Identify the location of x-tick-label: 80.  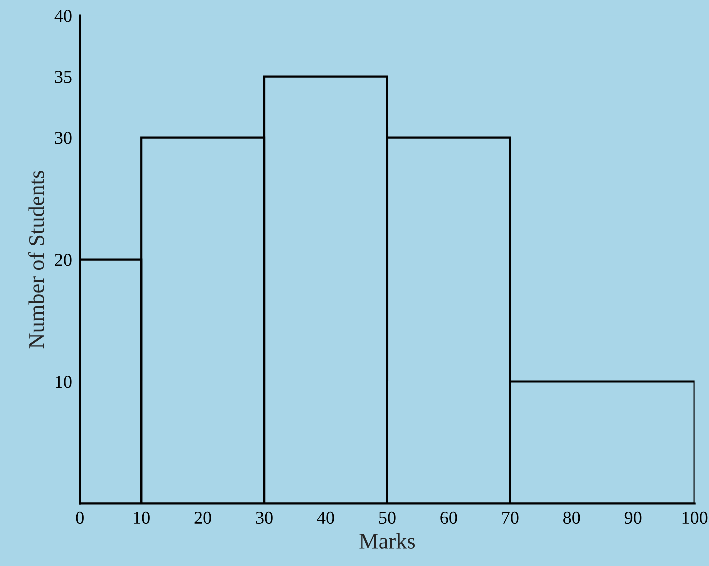
(572, 518).